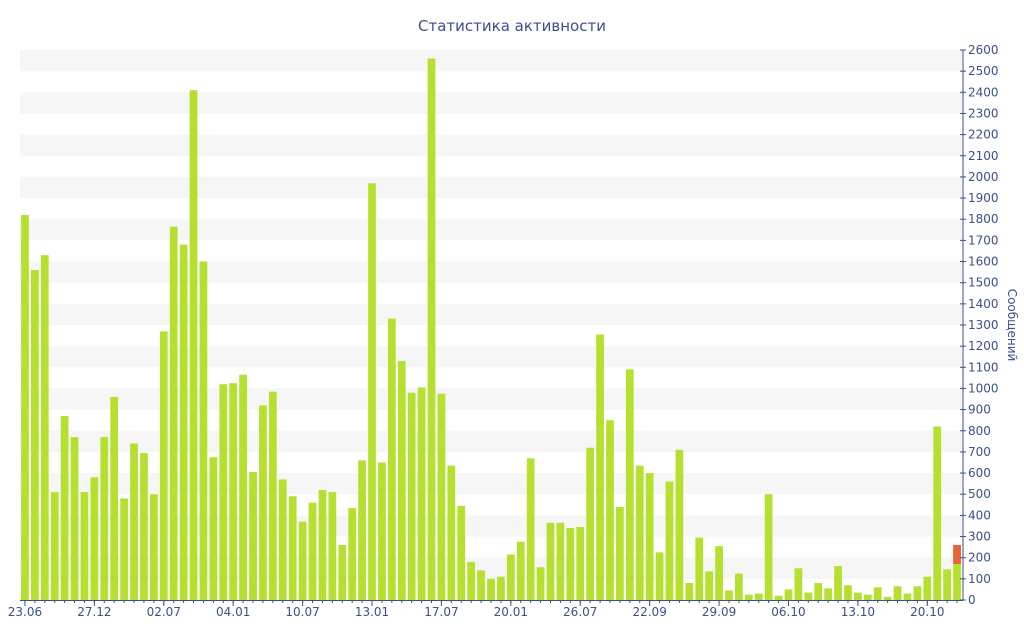 This screenshot has width=1024, height=640. Describe the element at coordinates (580, 612) in the screenshot. I see `x-tick-label: 26.07` at that location.